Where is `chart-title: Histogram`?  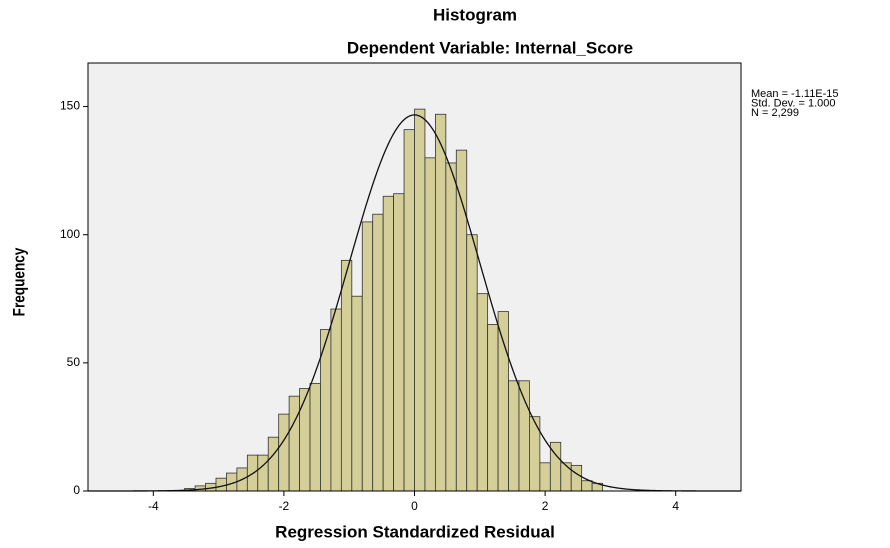 chart-title: Histogram is located at coordinates (475, 14).